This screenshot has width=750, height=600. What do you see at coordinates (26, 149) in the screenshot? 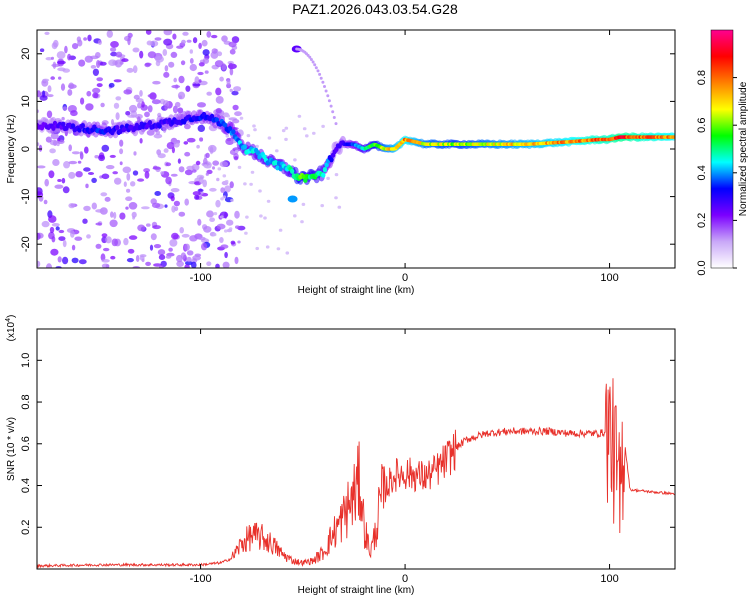
I see `y-tick-label: 0` at bounding box center [26, 149].